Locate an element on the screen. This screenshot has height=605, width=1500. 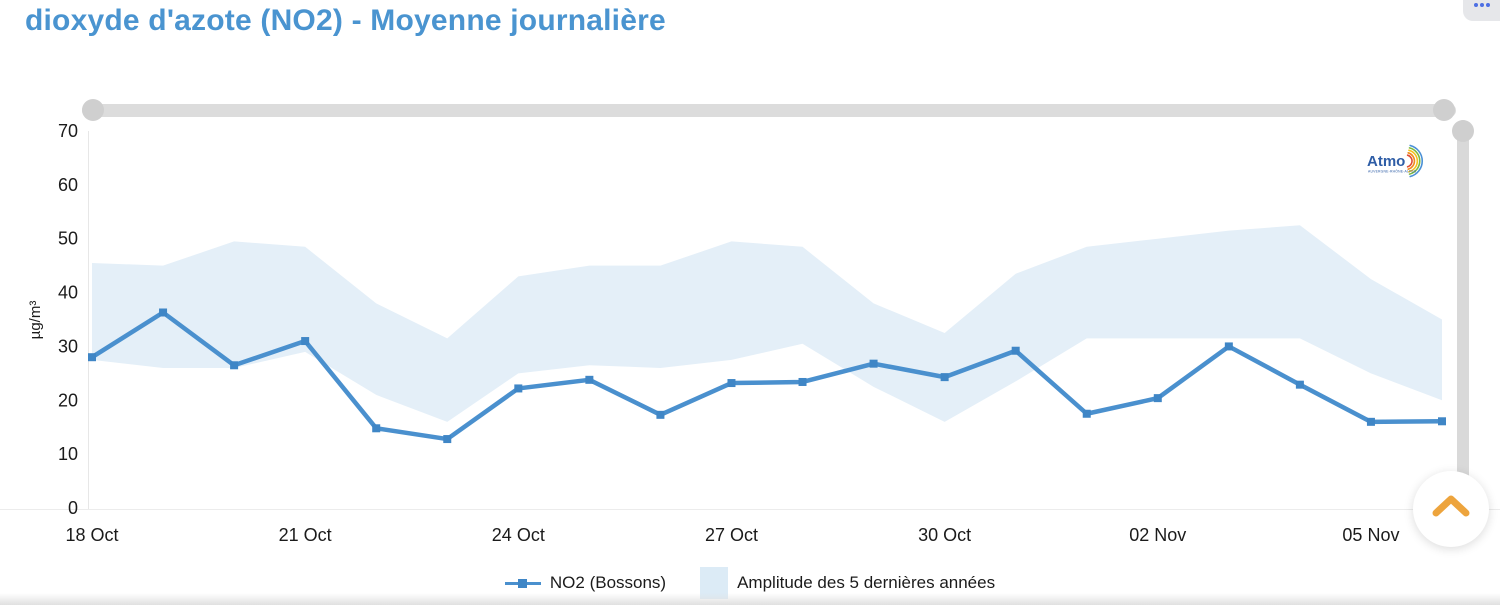
chevron-up-icon is located at coordinates (1451, 506).